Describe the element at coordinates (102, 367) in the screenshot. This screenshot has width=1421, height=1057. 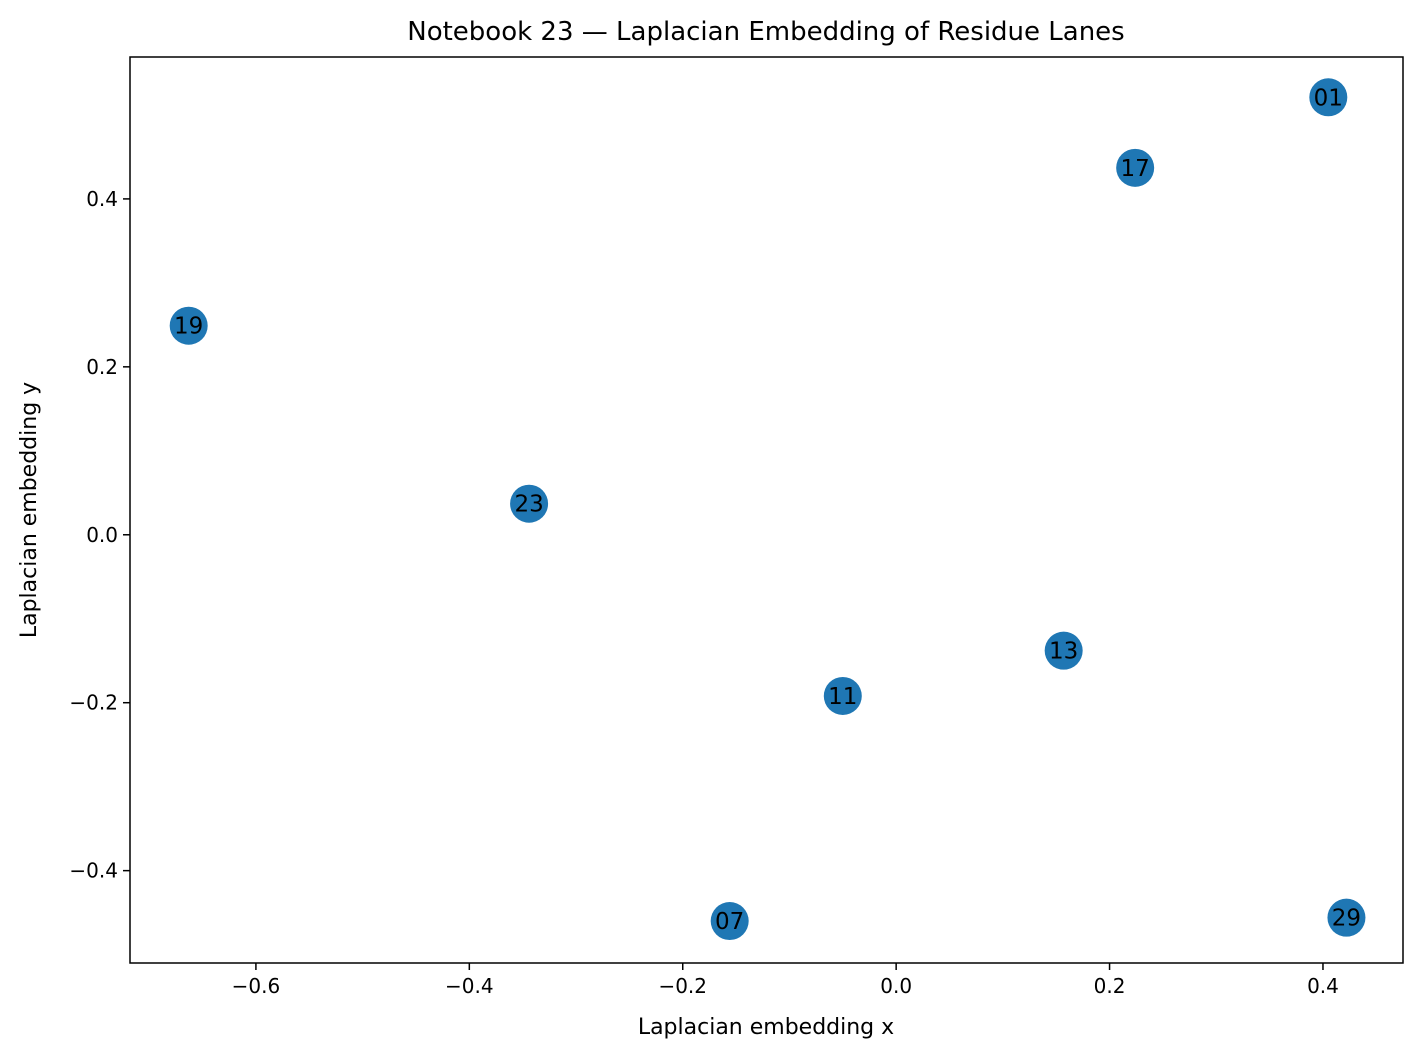
I see `y-tick-label: 0.2` at that location.